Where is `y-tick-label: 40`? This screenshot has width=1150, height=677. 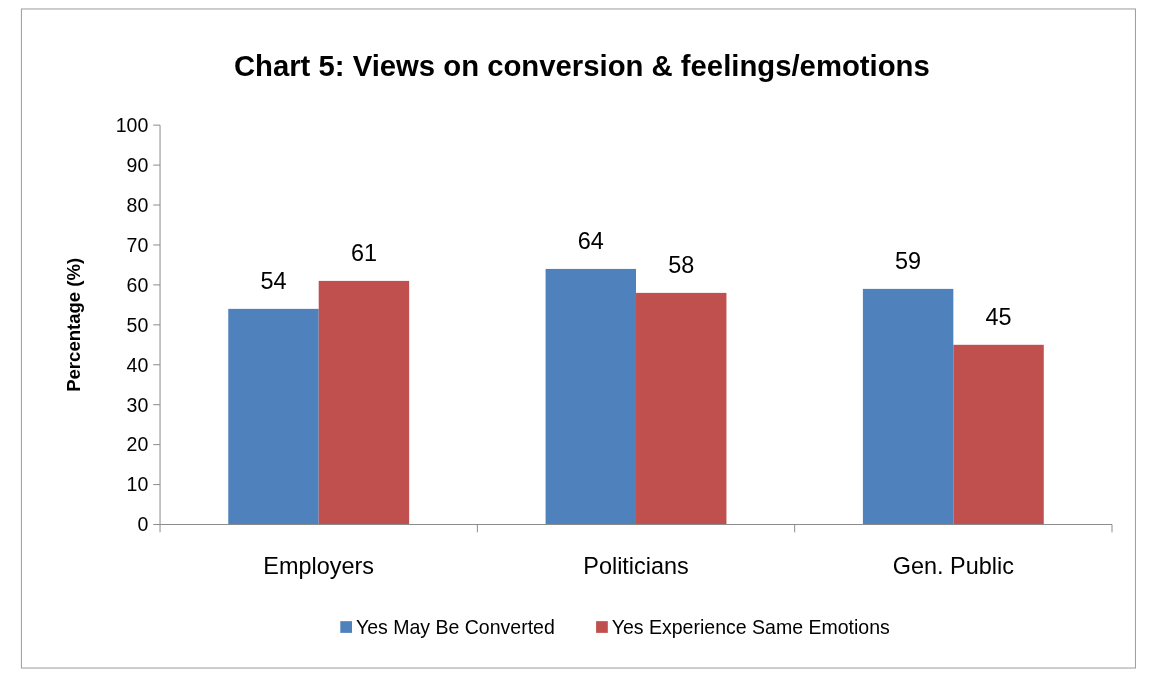 y-tick-label: 40 is located at coordinates (137, 364).